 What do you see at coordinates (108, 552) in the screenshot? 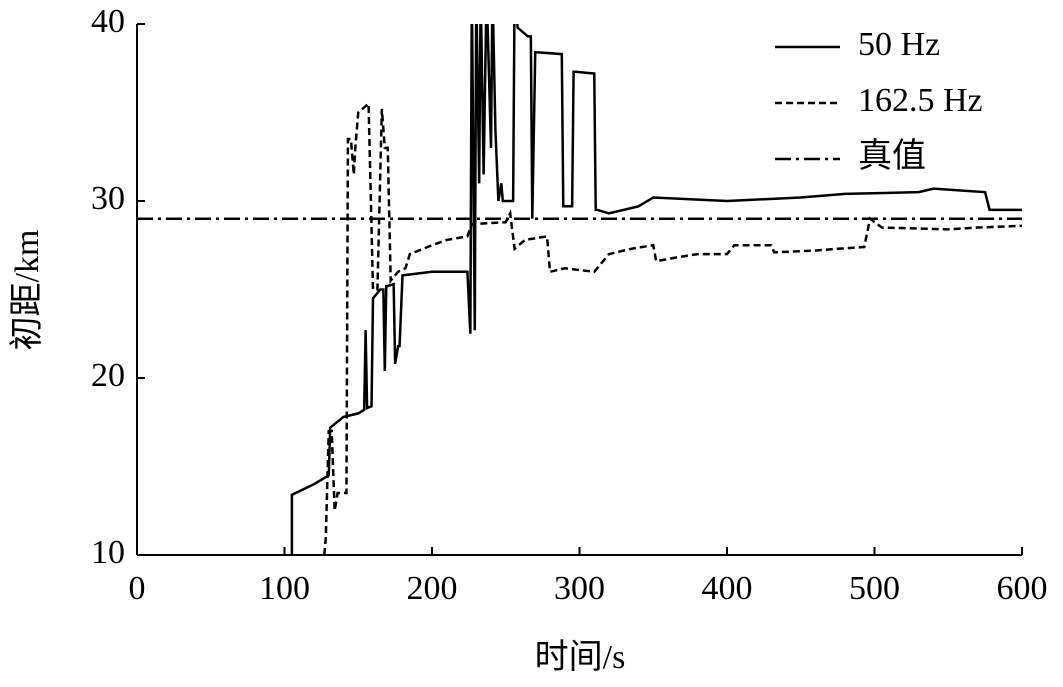
I see `y-tick-label: 10` at bounding box center [108, 552].